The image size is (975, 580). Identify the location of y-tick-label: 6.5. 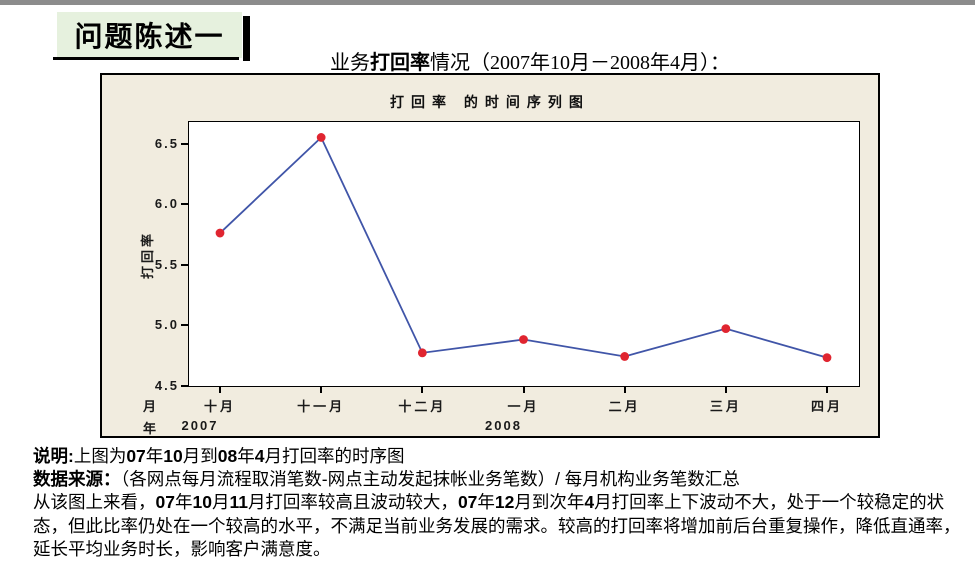
(166, 143).